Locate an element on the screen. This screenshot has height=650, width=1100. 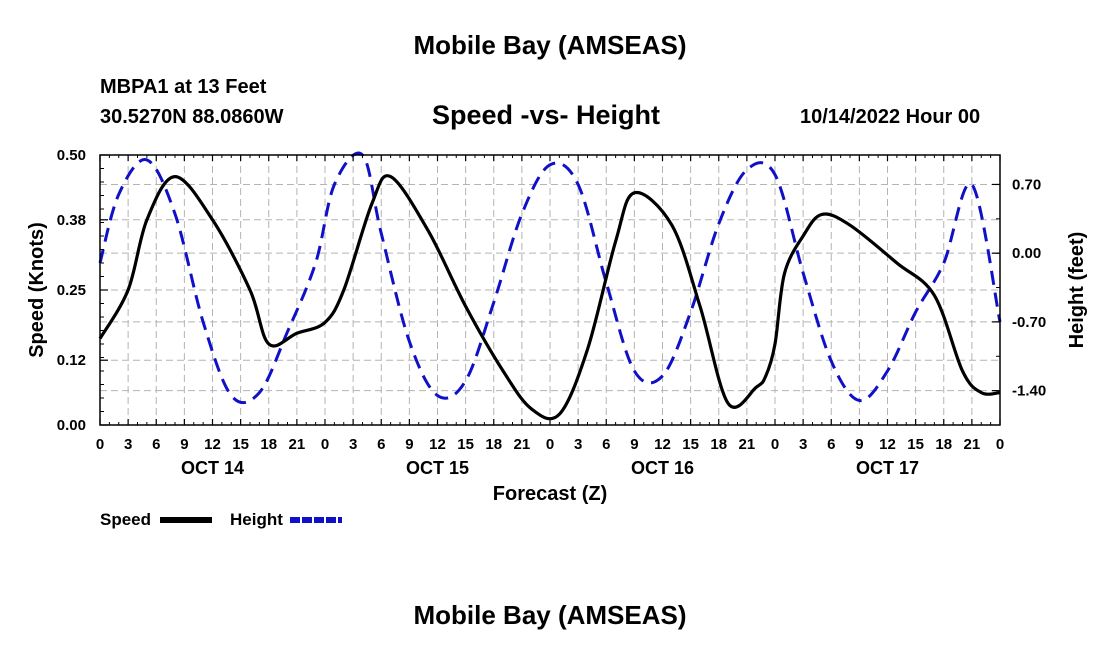
y-tick-label: 0.25 is located at coordinates (71, 290).